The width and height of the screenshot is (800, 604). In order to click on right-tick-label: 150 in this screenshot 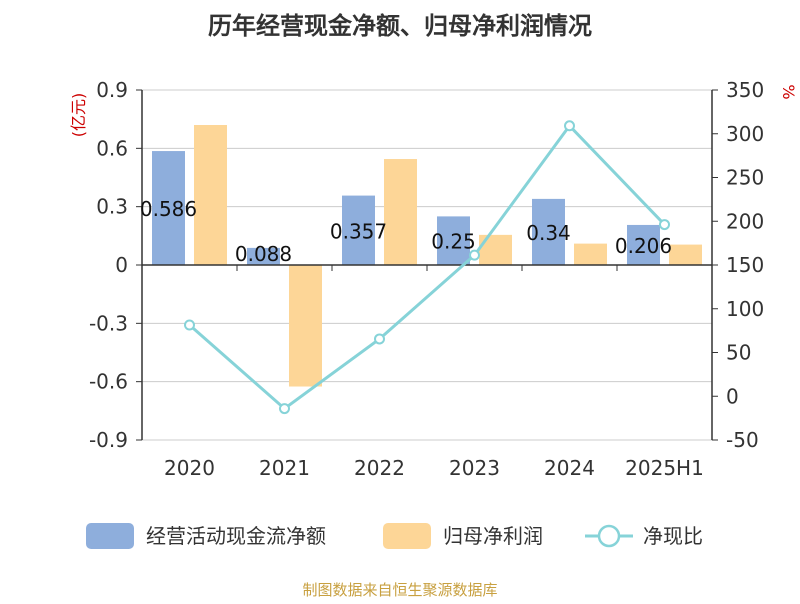, I will do `click(745, 265)`.